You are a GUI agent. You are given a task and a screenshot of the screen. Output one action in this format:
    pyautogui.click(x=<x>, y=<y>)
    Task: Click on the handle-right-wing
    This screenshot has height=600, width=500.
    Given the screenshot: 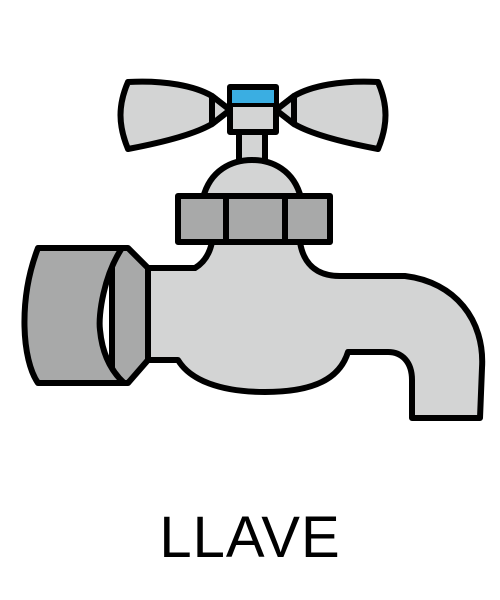 What is the action you would take?
    pyautogui.click(x=331, y=115)
    